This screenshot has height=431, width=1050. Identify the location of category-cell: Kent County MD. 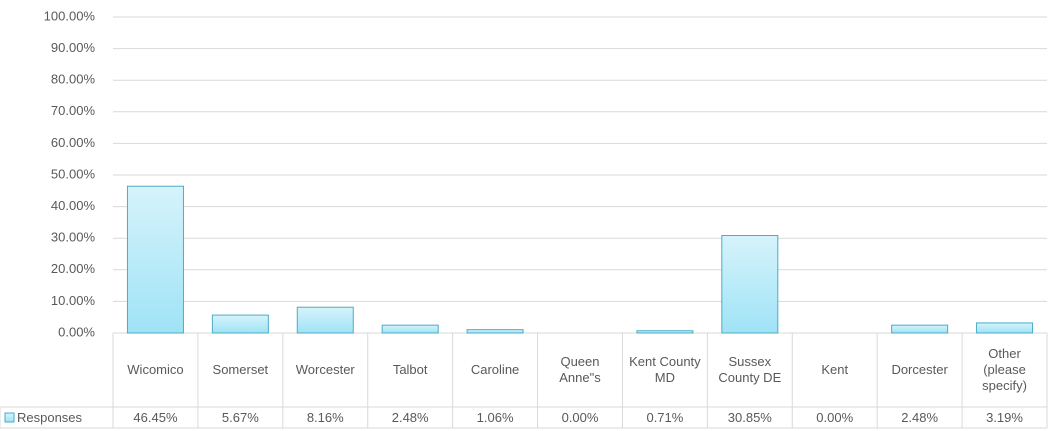
(664, 370).